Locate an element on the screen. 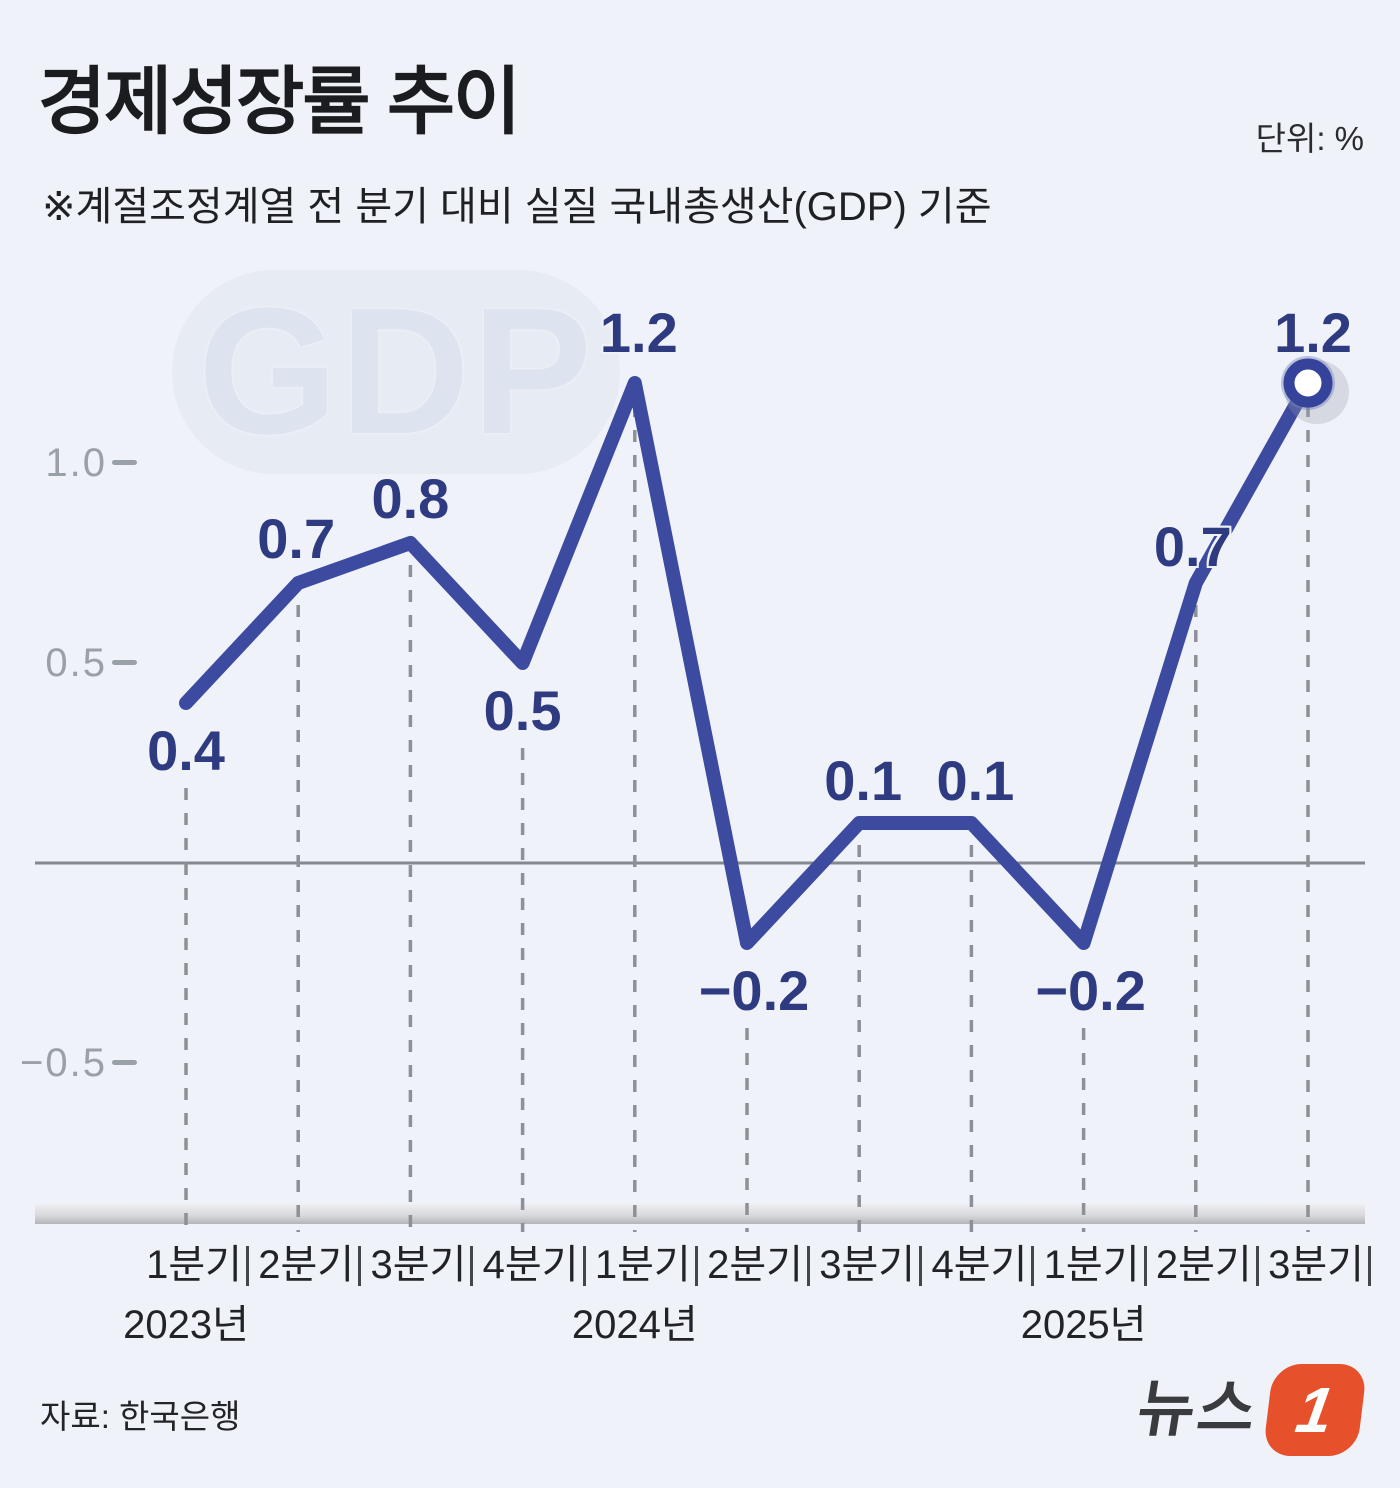 The height and width of the screenshot is (1488, 1400). x-axis-year-label: 2024년 is located at coordinates (634, 1325).